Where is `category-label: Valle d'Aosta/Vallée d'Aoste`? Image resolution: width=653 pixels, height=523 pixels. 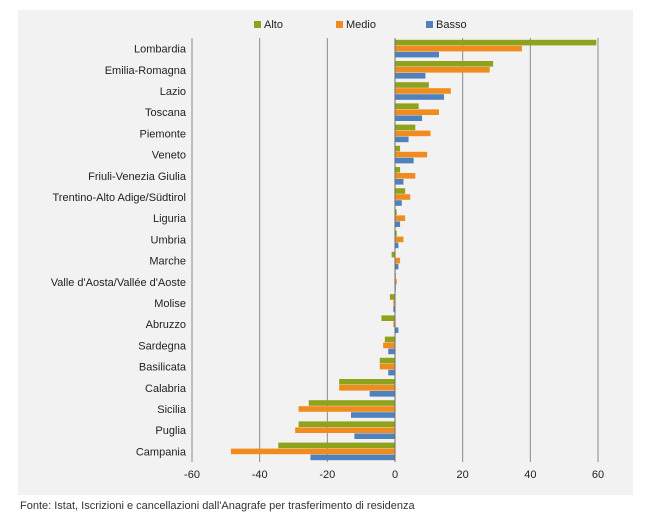
category-label: Valle d'Aosta/Vallée d'Aoste is located at coordinates (118, 283).